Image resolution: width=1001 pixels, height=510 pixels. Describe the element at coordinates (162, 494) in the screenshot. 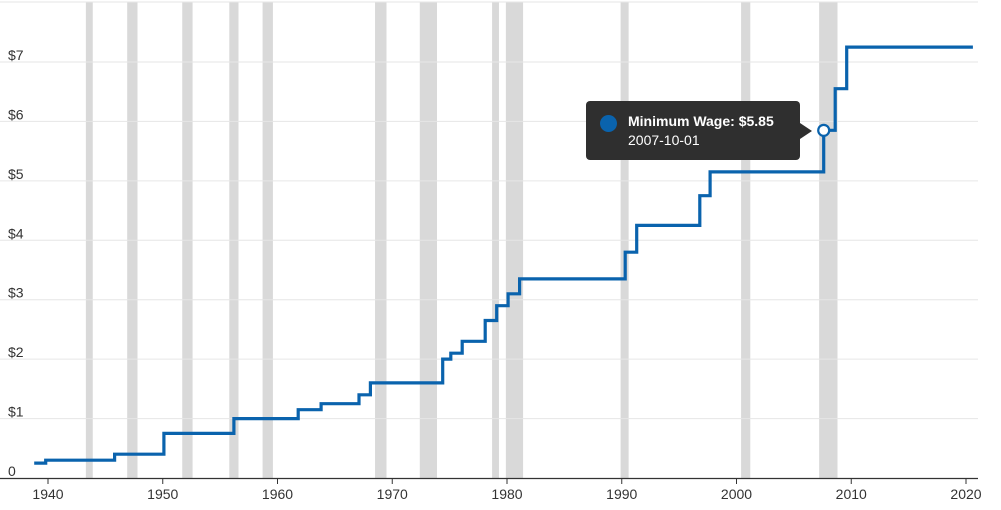

I see `x-tick-label: 1950` at that location.